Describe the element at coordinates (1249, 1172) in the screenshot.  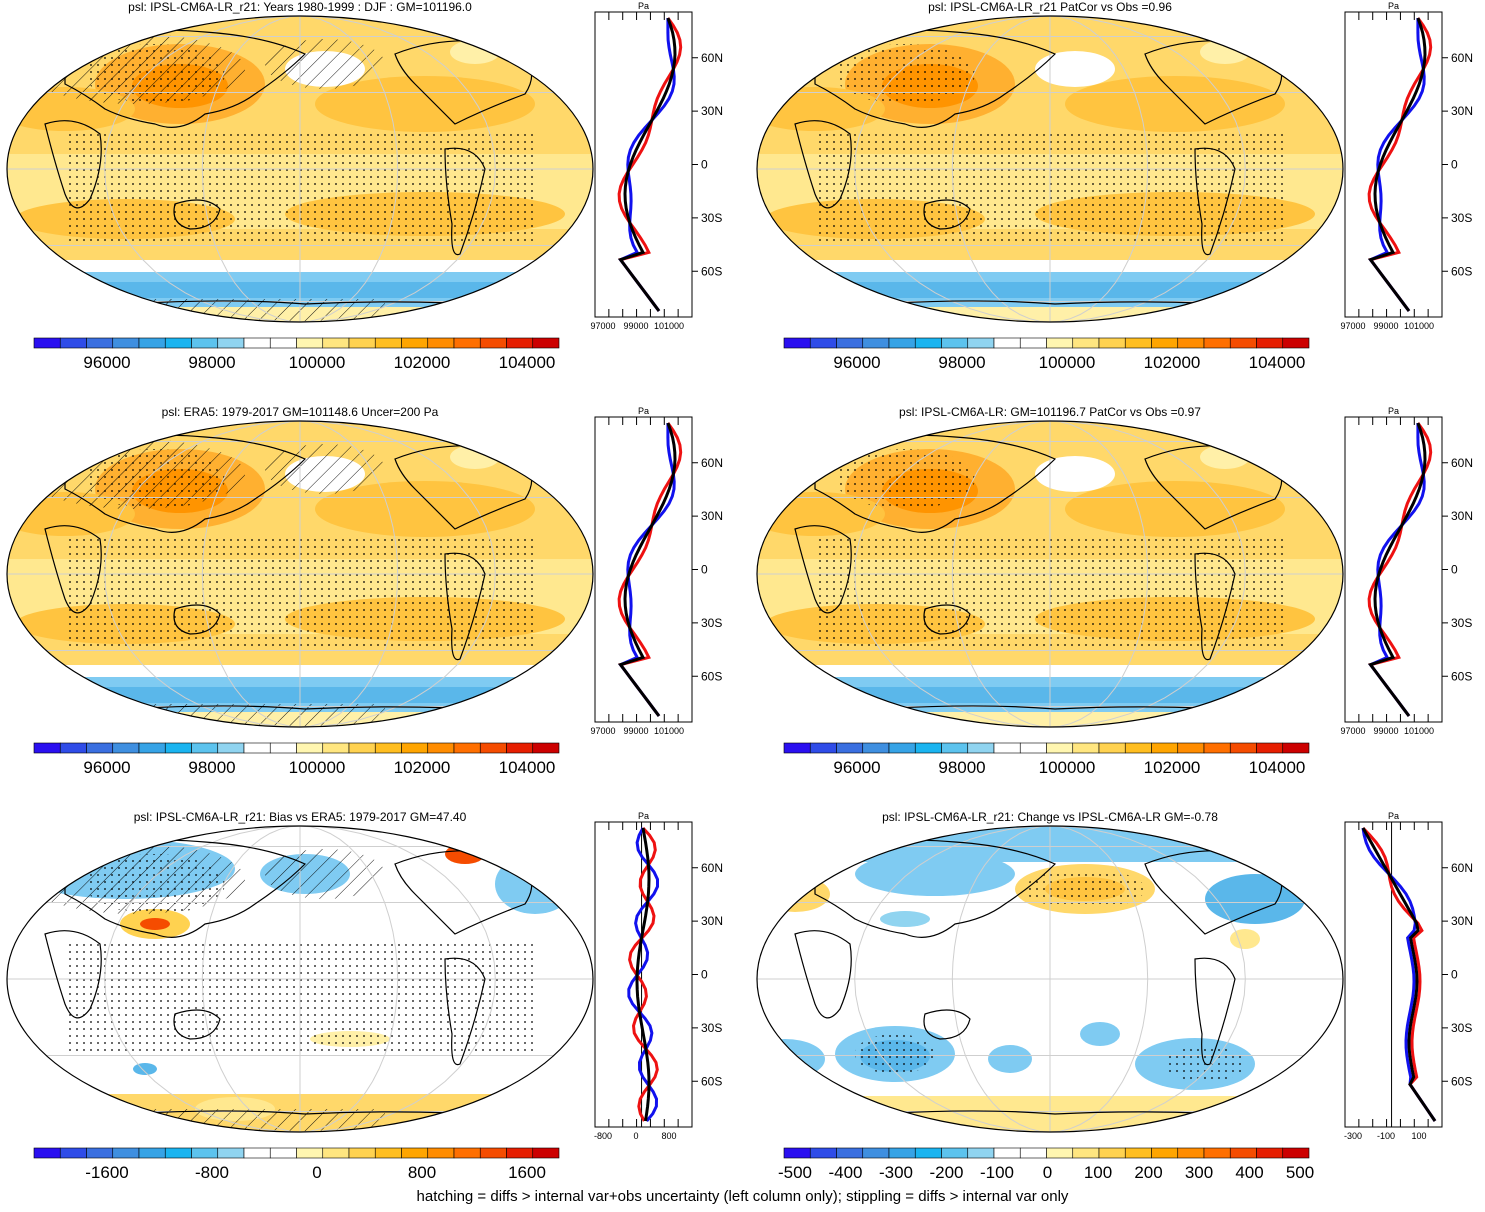
I see `colorbar-label: 400` at that location.